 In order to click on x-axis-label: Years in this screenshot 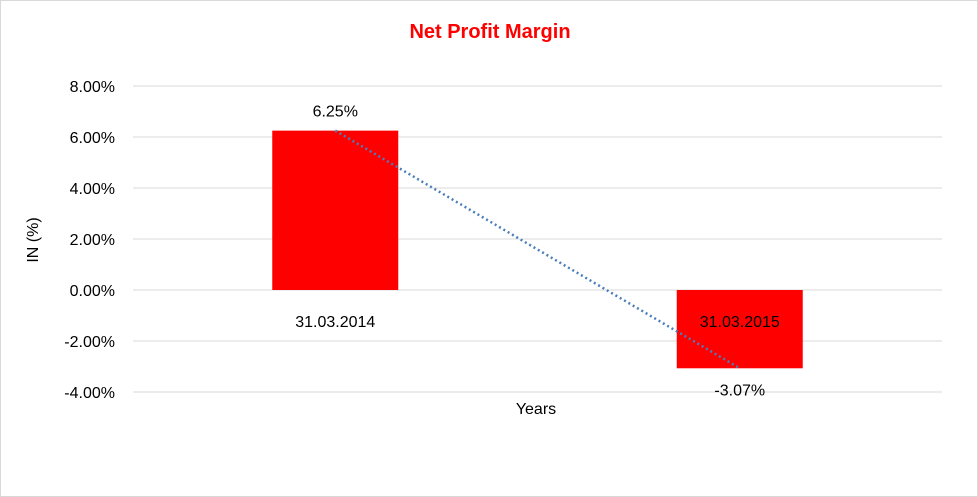, I will do `click(536, 409)`.